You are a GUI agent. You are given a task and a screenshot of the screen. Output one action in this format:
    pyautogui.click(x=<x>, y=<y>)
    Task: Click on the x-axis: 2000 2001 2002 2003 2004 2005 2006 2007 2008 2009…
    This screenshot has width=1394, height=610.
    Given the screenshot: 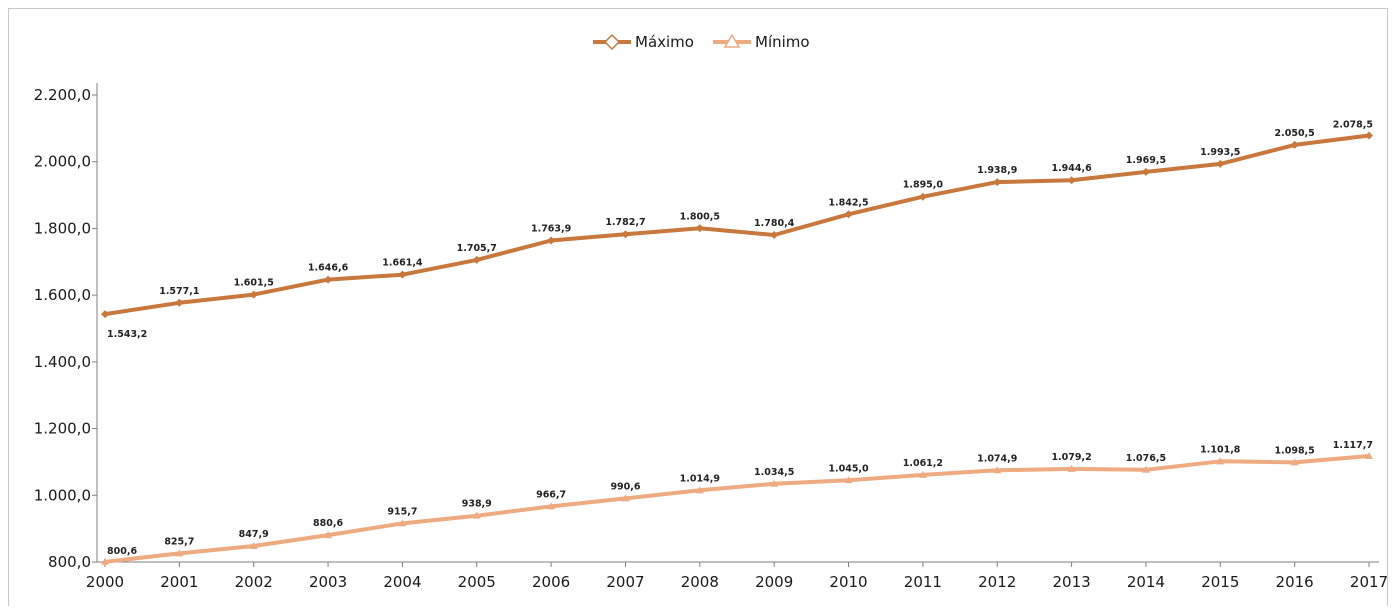 What is the action you would take?
    pyautogui.click(x=737, y=576)
    